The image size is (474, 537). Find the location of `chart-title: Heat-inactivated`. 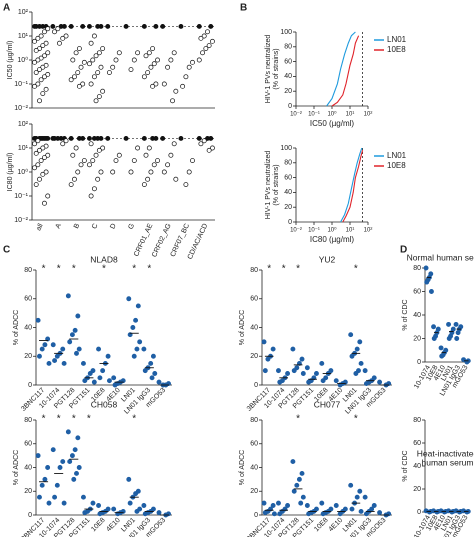

chart-title: Heat-inactivated is located at coordinates (445, 453).